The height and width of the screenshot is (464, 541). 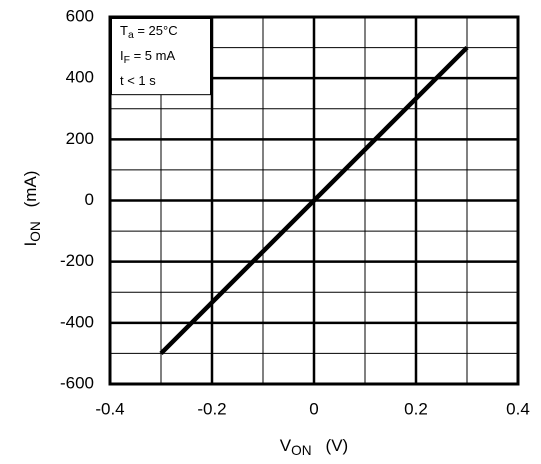 What do you see at coordinates (337, 445) in the screenshot?
I see `x-axis-label-unit: (V)` at bounding box center [337, 445].